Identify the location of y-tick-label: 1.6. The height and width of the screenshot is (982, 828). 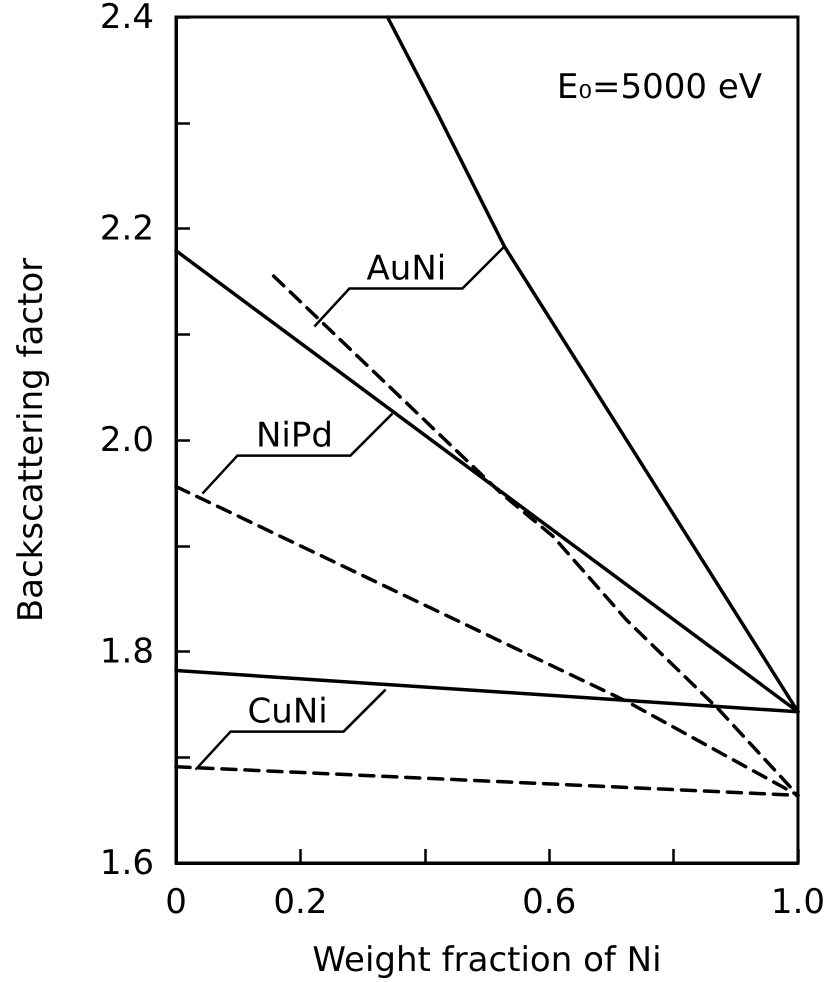
(127, 863).